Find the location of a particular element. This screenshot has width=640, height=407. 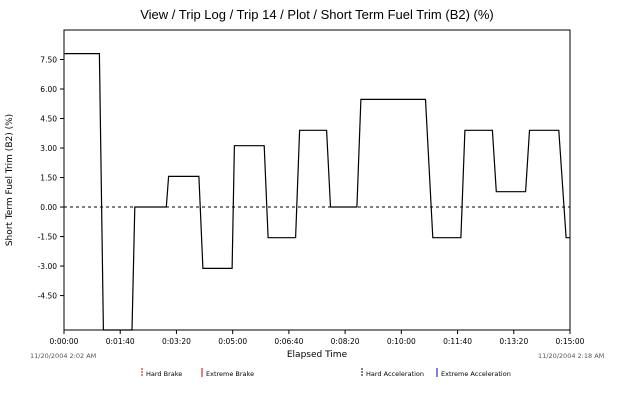

y-tick-label: 4.50 is located at coordinates (48, 119).